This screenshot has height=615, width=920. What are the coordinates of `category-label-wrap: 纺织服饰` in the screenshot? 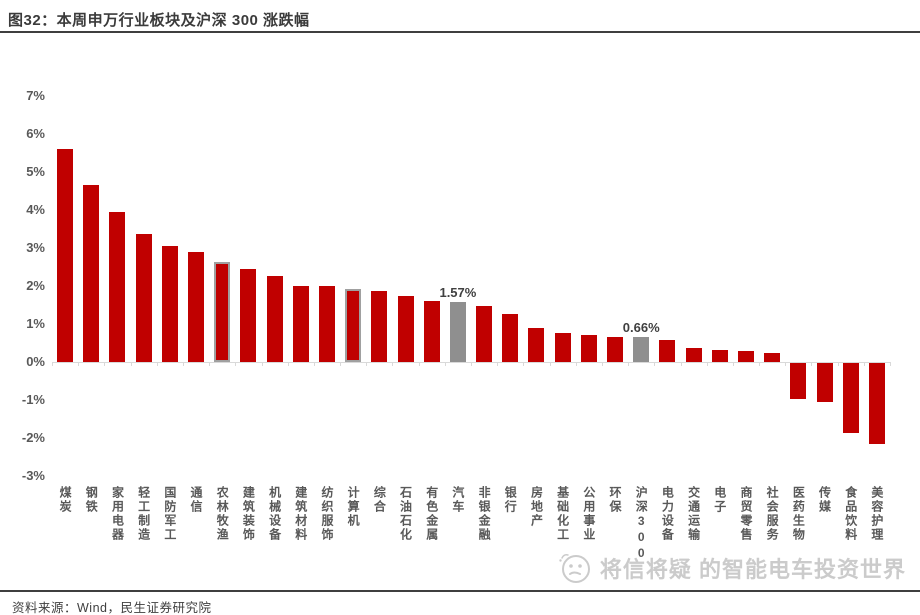 It's located at (327, 536).